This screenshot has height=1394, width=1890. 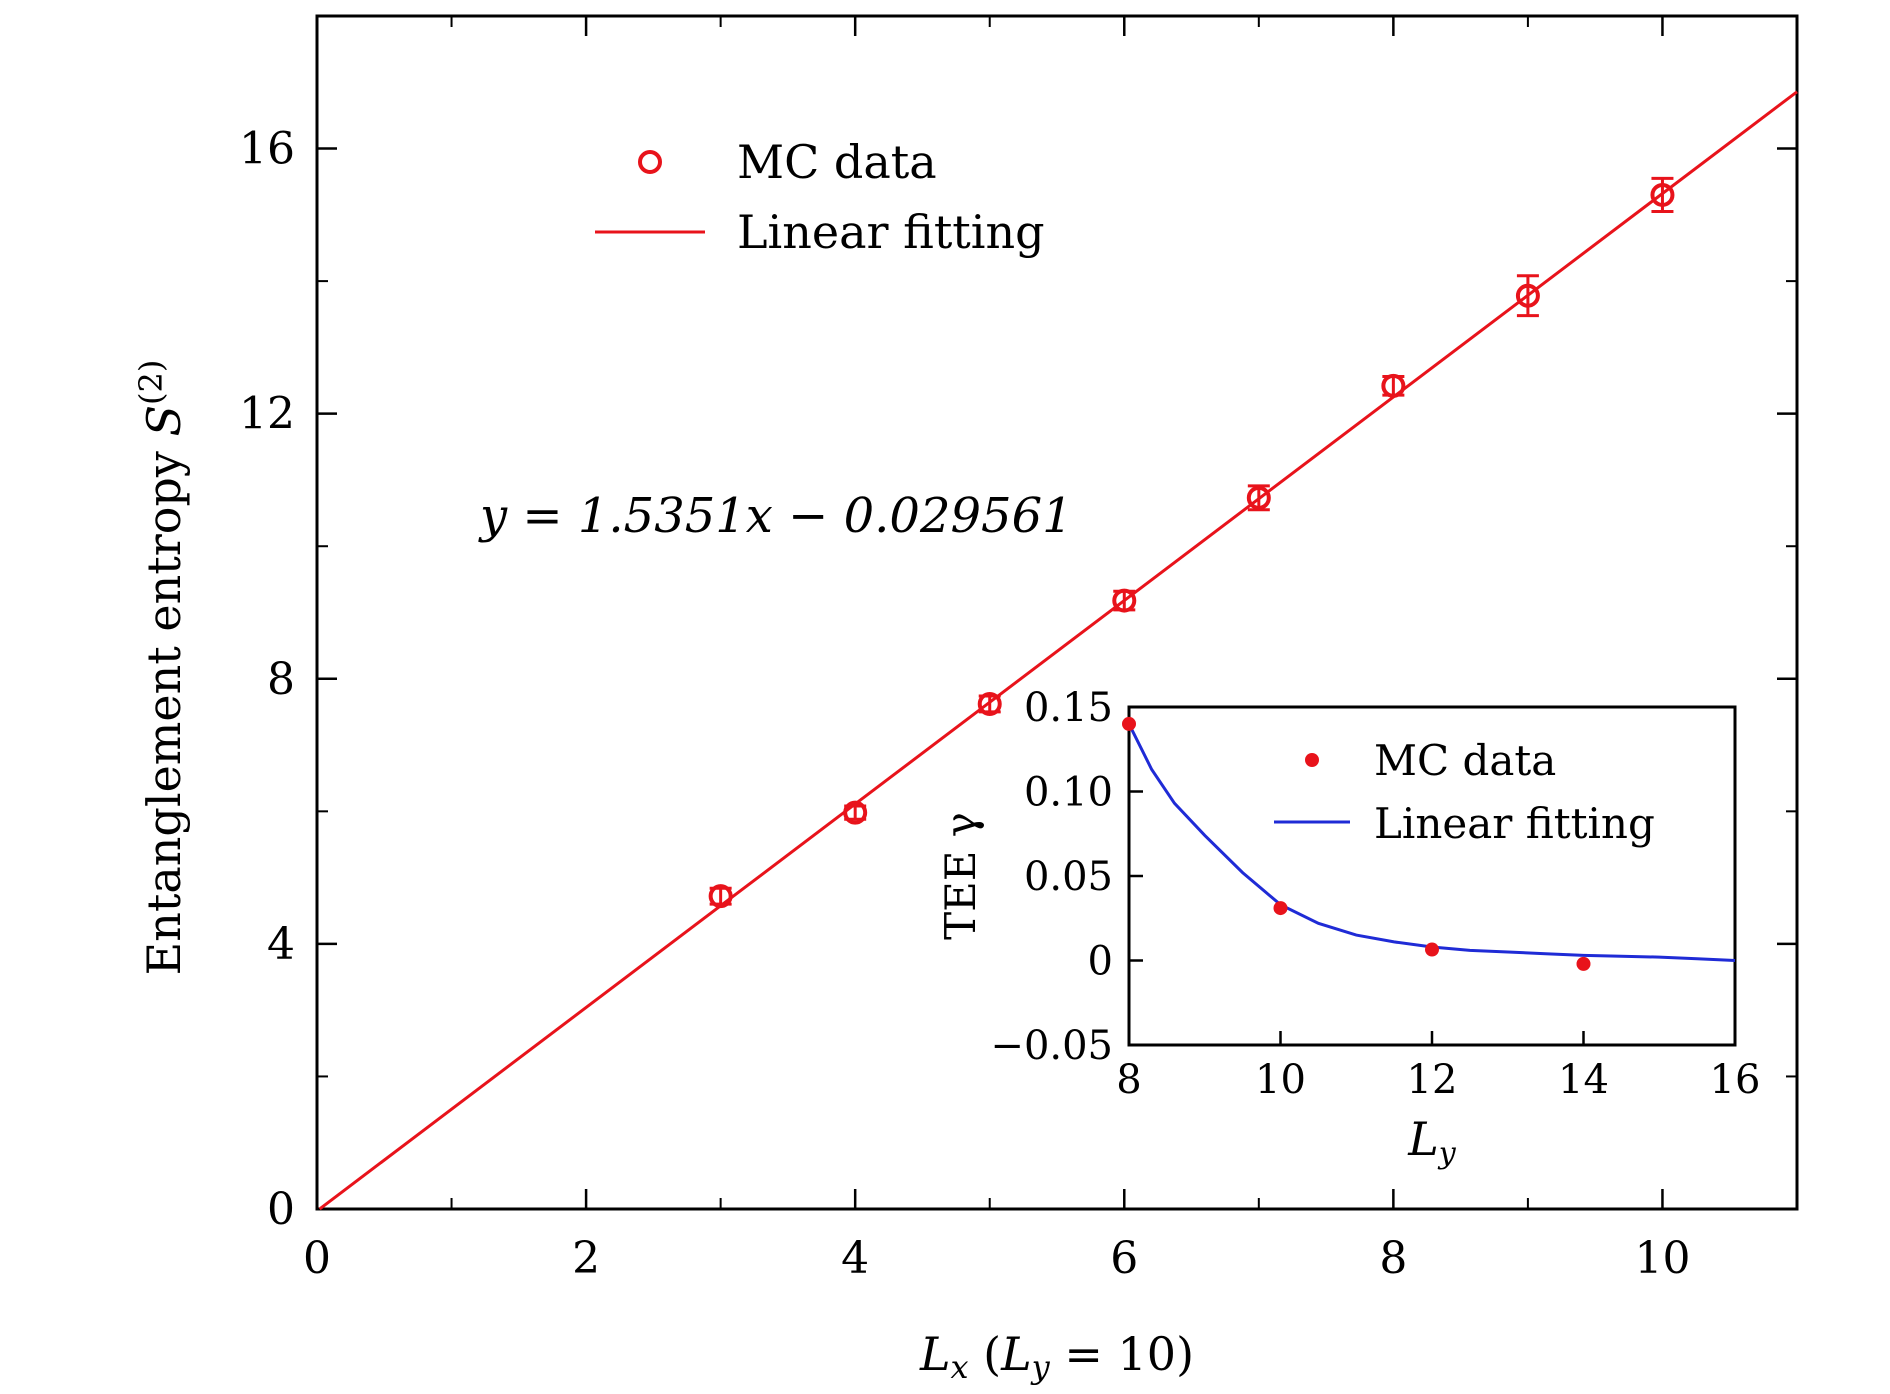 I want to click on y-tick-label: 16, so click(x=267, y=149).